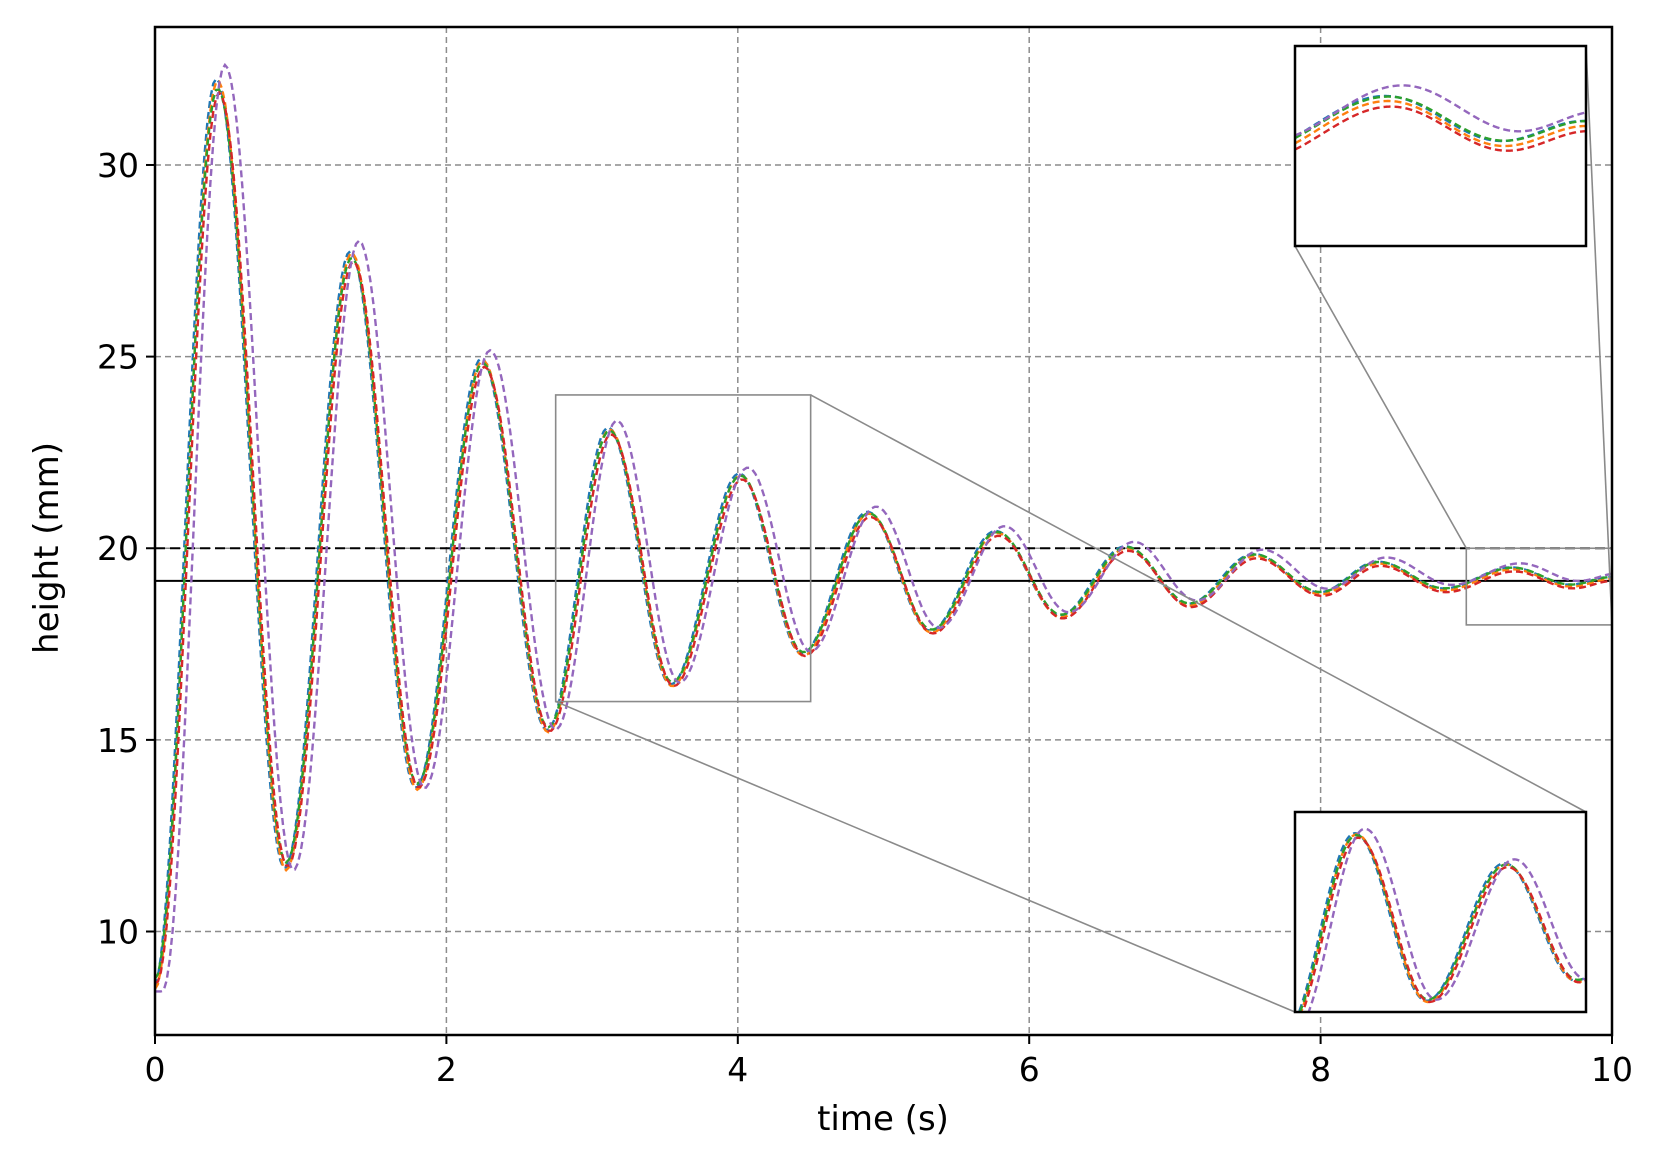 This screenshot has width=1660, height=1164. What do you see at coordinates (1612, 1069) in the screenshot?
I see `x-tick-label: 10` at bounding box center [1612, 1069].